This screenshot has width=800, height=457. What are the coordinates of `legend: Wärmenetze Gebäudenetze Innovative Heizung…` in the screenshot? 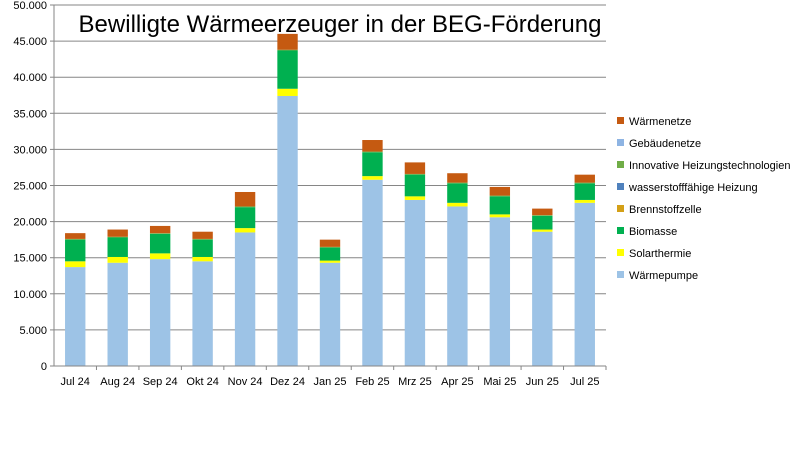 It's located at (703, 199).